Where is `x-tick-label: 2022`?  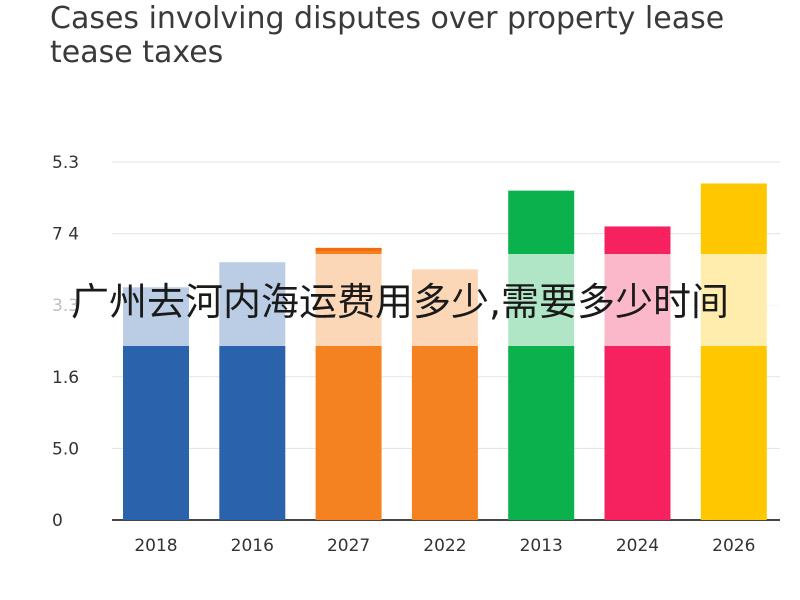
x-tick-label: 2022 is located at coordinates (444, 546).